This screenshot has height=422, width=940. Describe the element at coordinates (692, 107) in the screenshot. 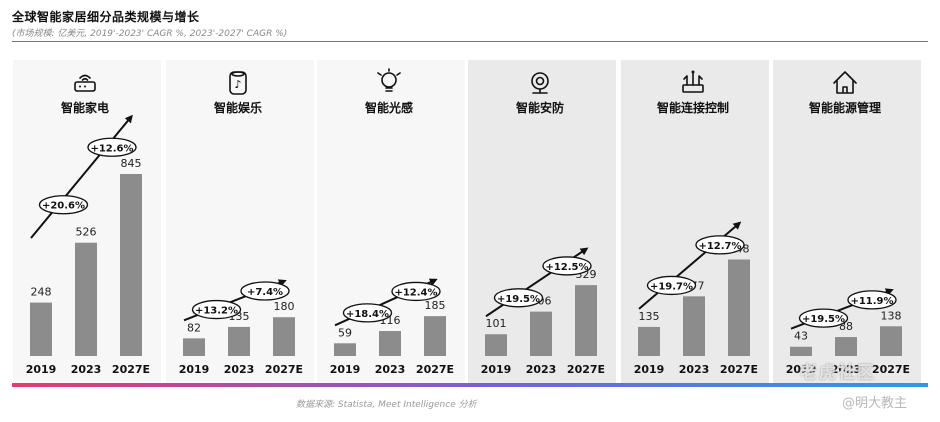

I see `panel-title: 智能连接控制` at that location.